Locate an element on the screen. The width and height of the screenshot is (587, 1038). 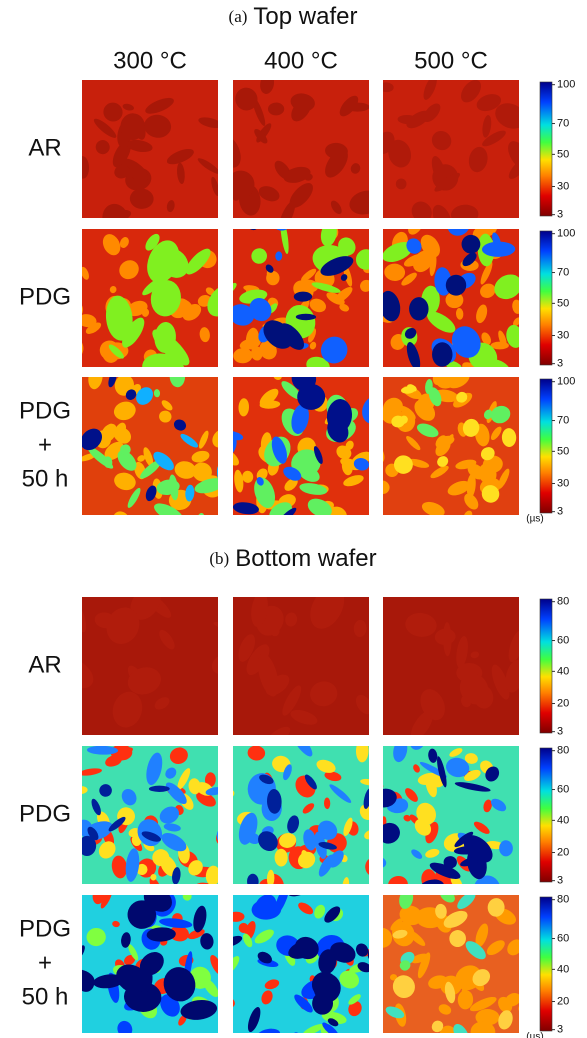
colorbar-tick-label: 20 is located at coordinates (563, 703).